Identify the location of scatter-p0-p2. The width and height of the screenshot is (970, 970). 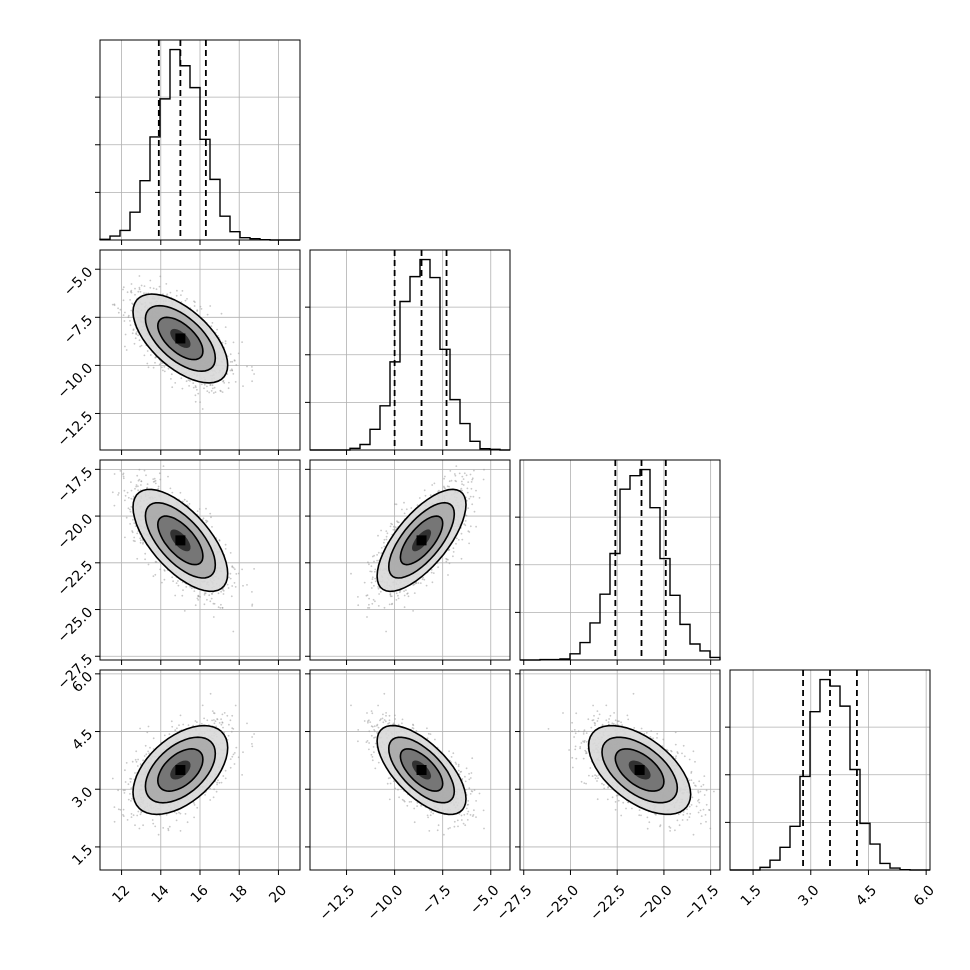
(198, 562).